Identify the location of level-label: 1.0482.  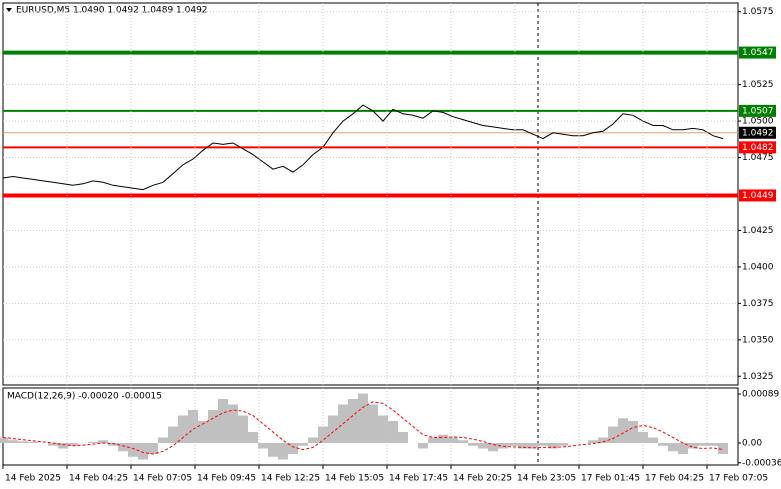
(758, 148).